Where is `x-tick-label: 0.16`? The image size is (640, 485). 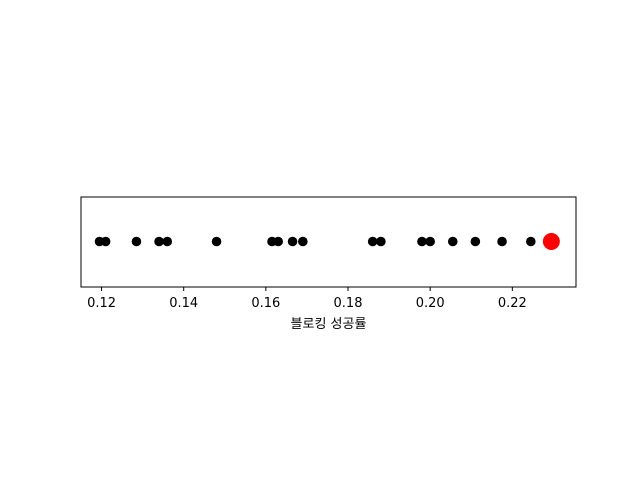 x-tick-label: 0.16 is located at coordinates (265, 303).